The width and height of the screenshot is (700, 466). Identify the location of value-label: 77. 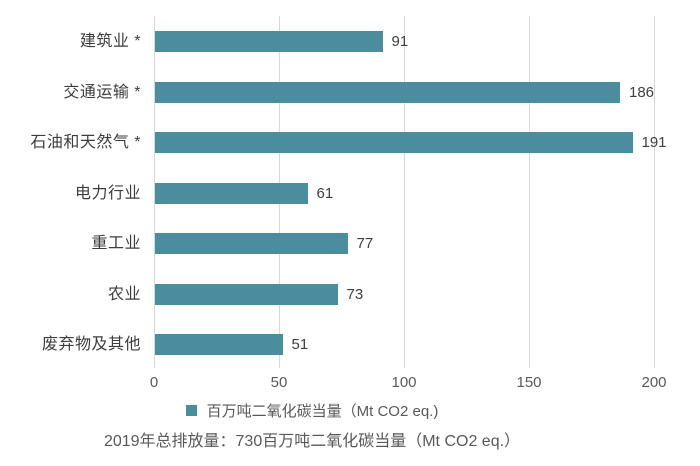
(365, 243).